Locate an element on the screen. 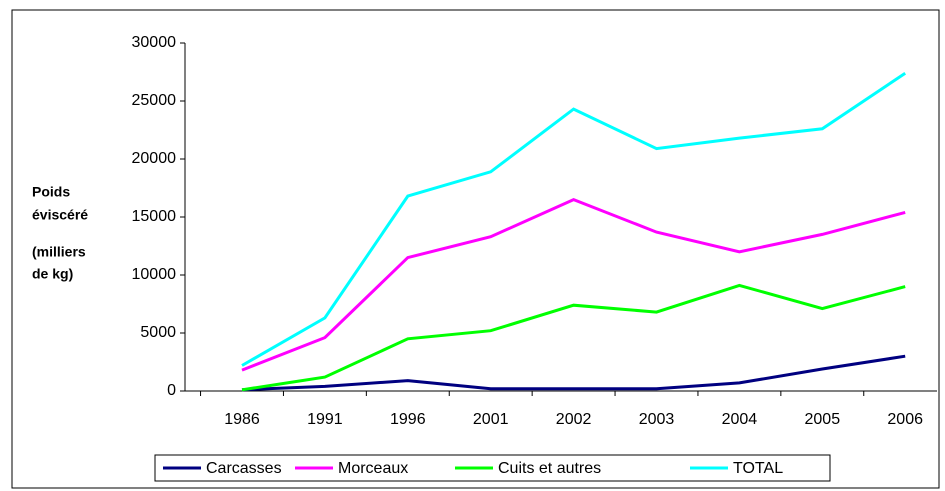 The image size is (945, 491). y-tick-label: 5000 is located at coordinates (158, 332).